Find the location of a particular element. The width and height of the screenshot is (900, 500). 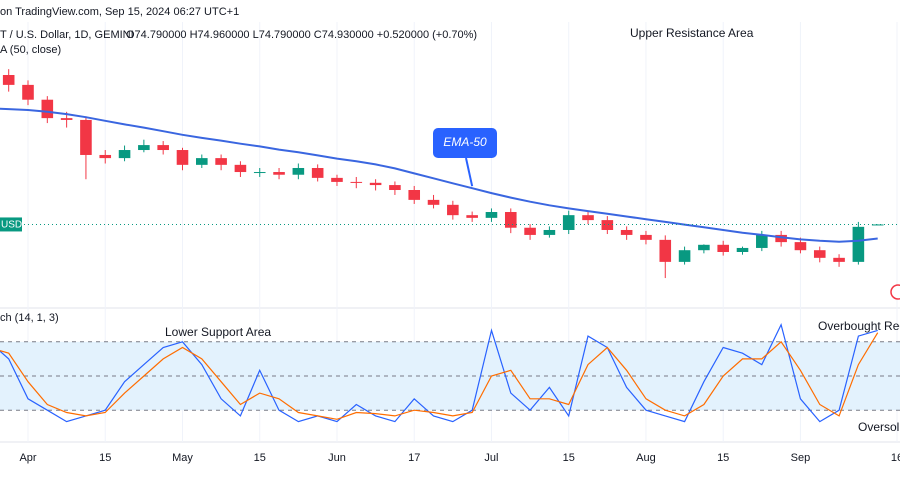

x-tick-label: 17 is located at coordinates (414, 458).